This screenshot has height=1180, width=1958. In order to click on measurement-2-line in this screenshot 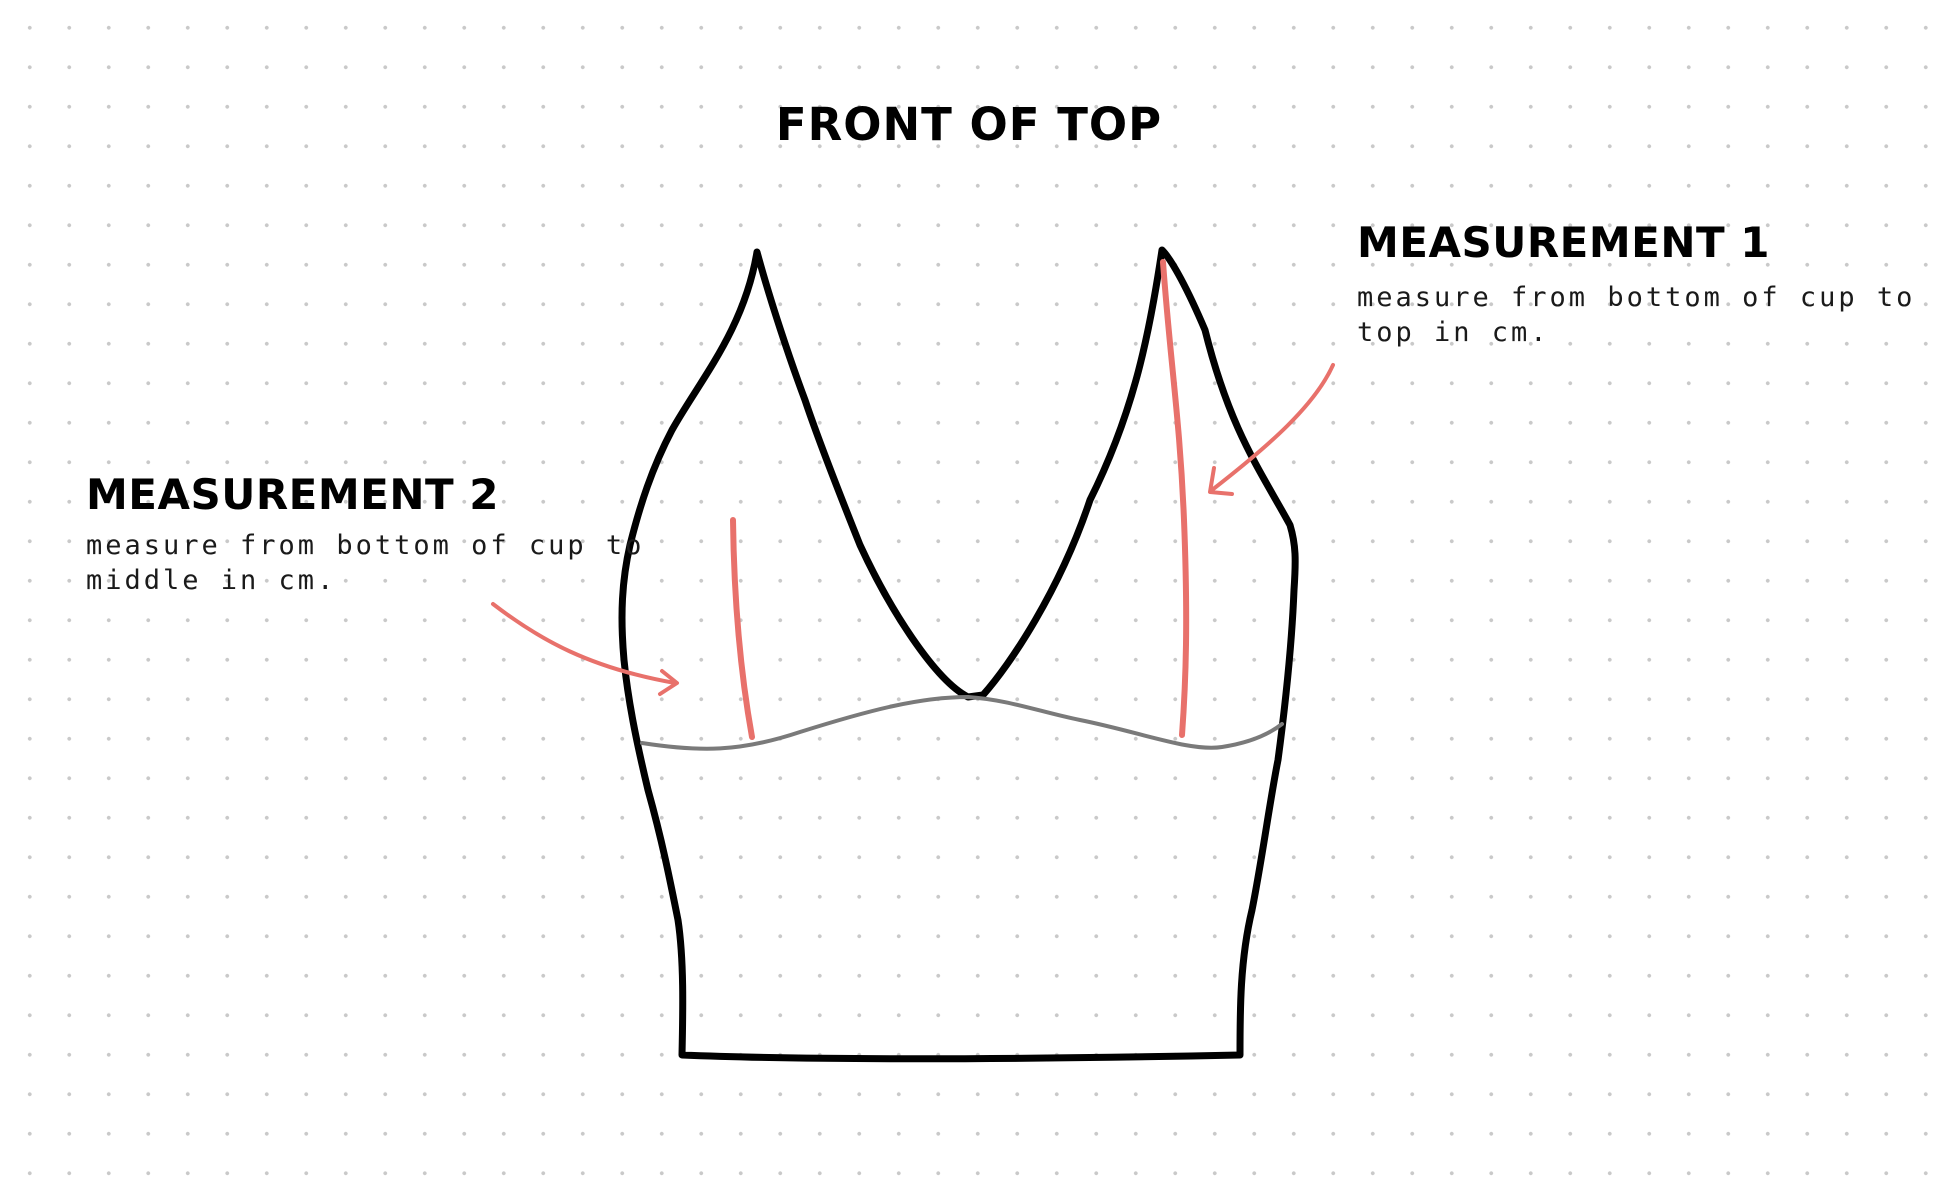, I will do `click(742, 628)`.